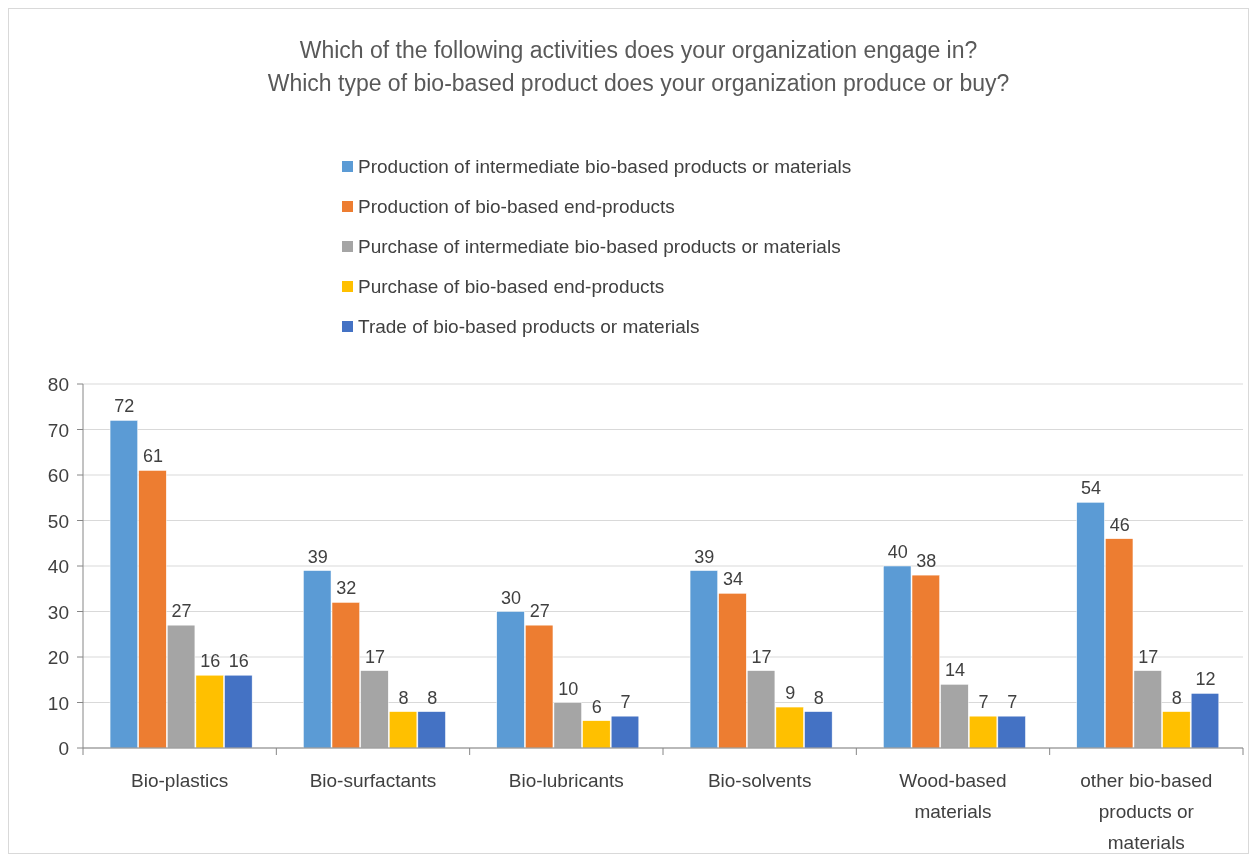 The height and width of the screenshot is (862, 1257). I want to click on data-label: 14, so click(954, 670).